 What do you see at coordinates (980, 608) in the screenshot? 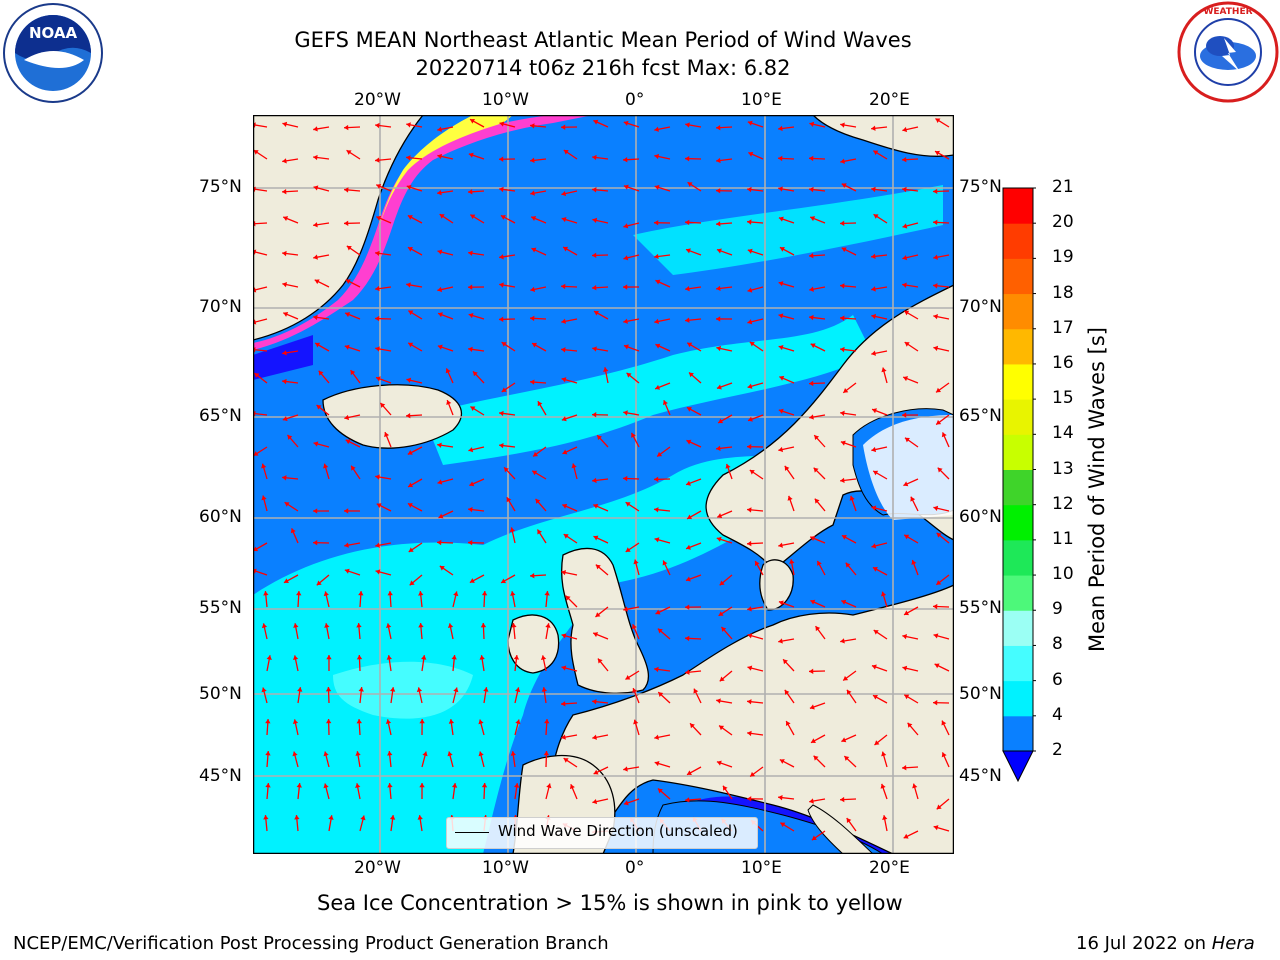
I see `lat-label-right: 55°N` at bounding box center [980, 608].